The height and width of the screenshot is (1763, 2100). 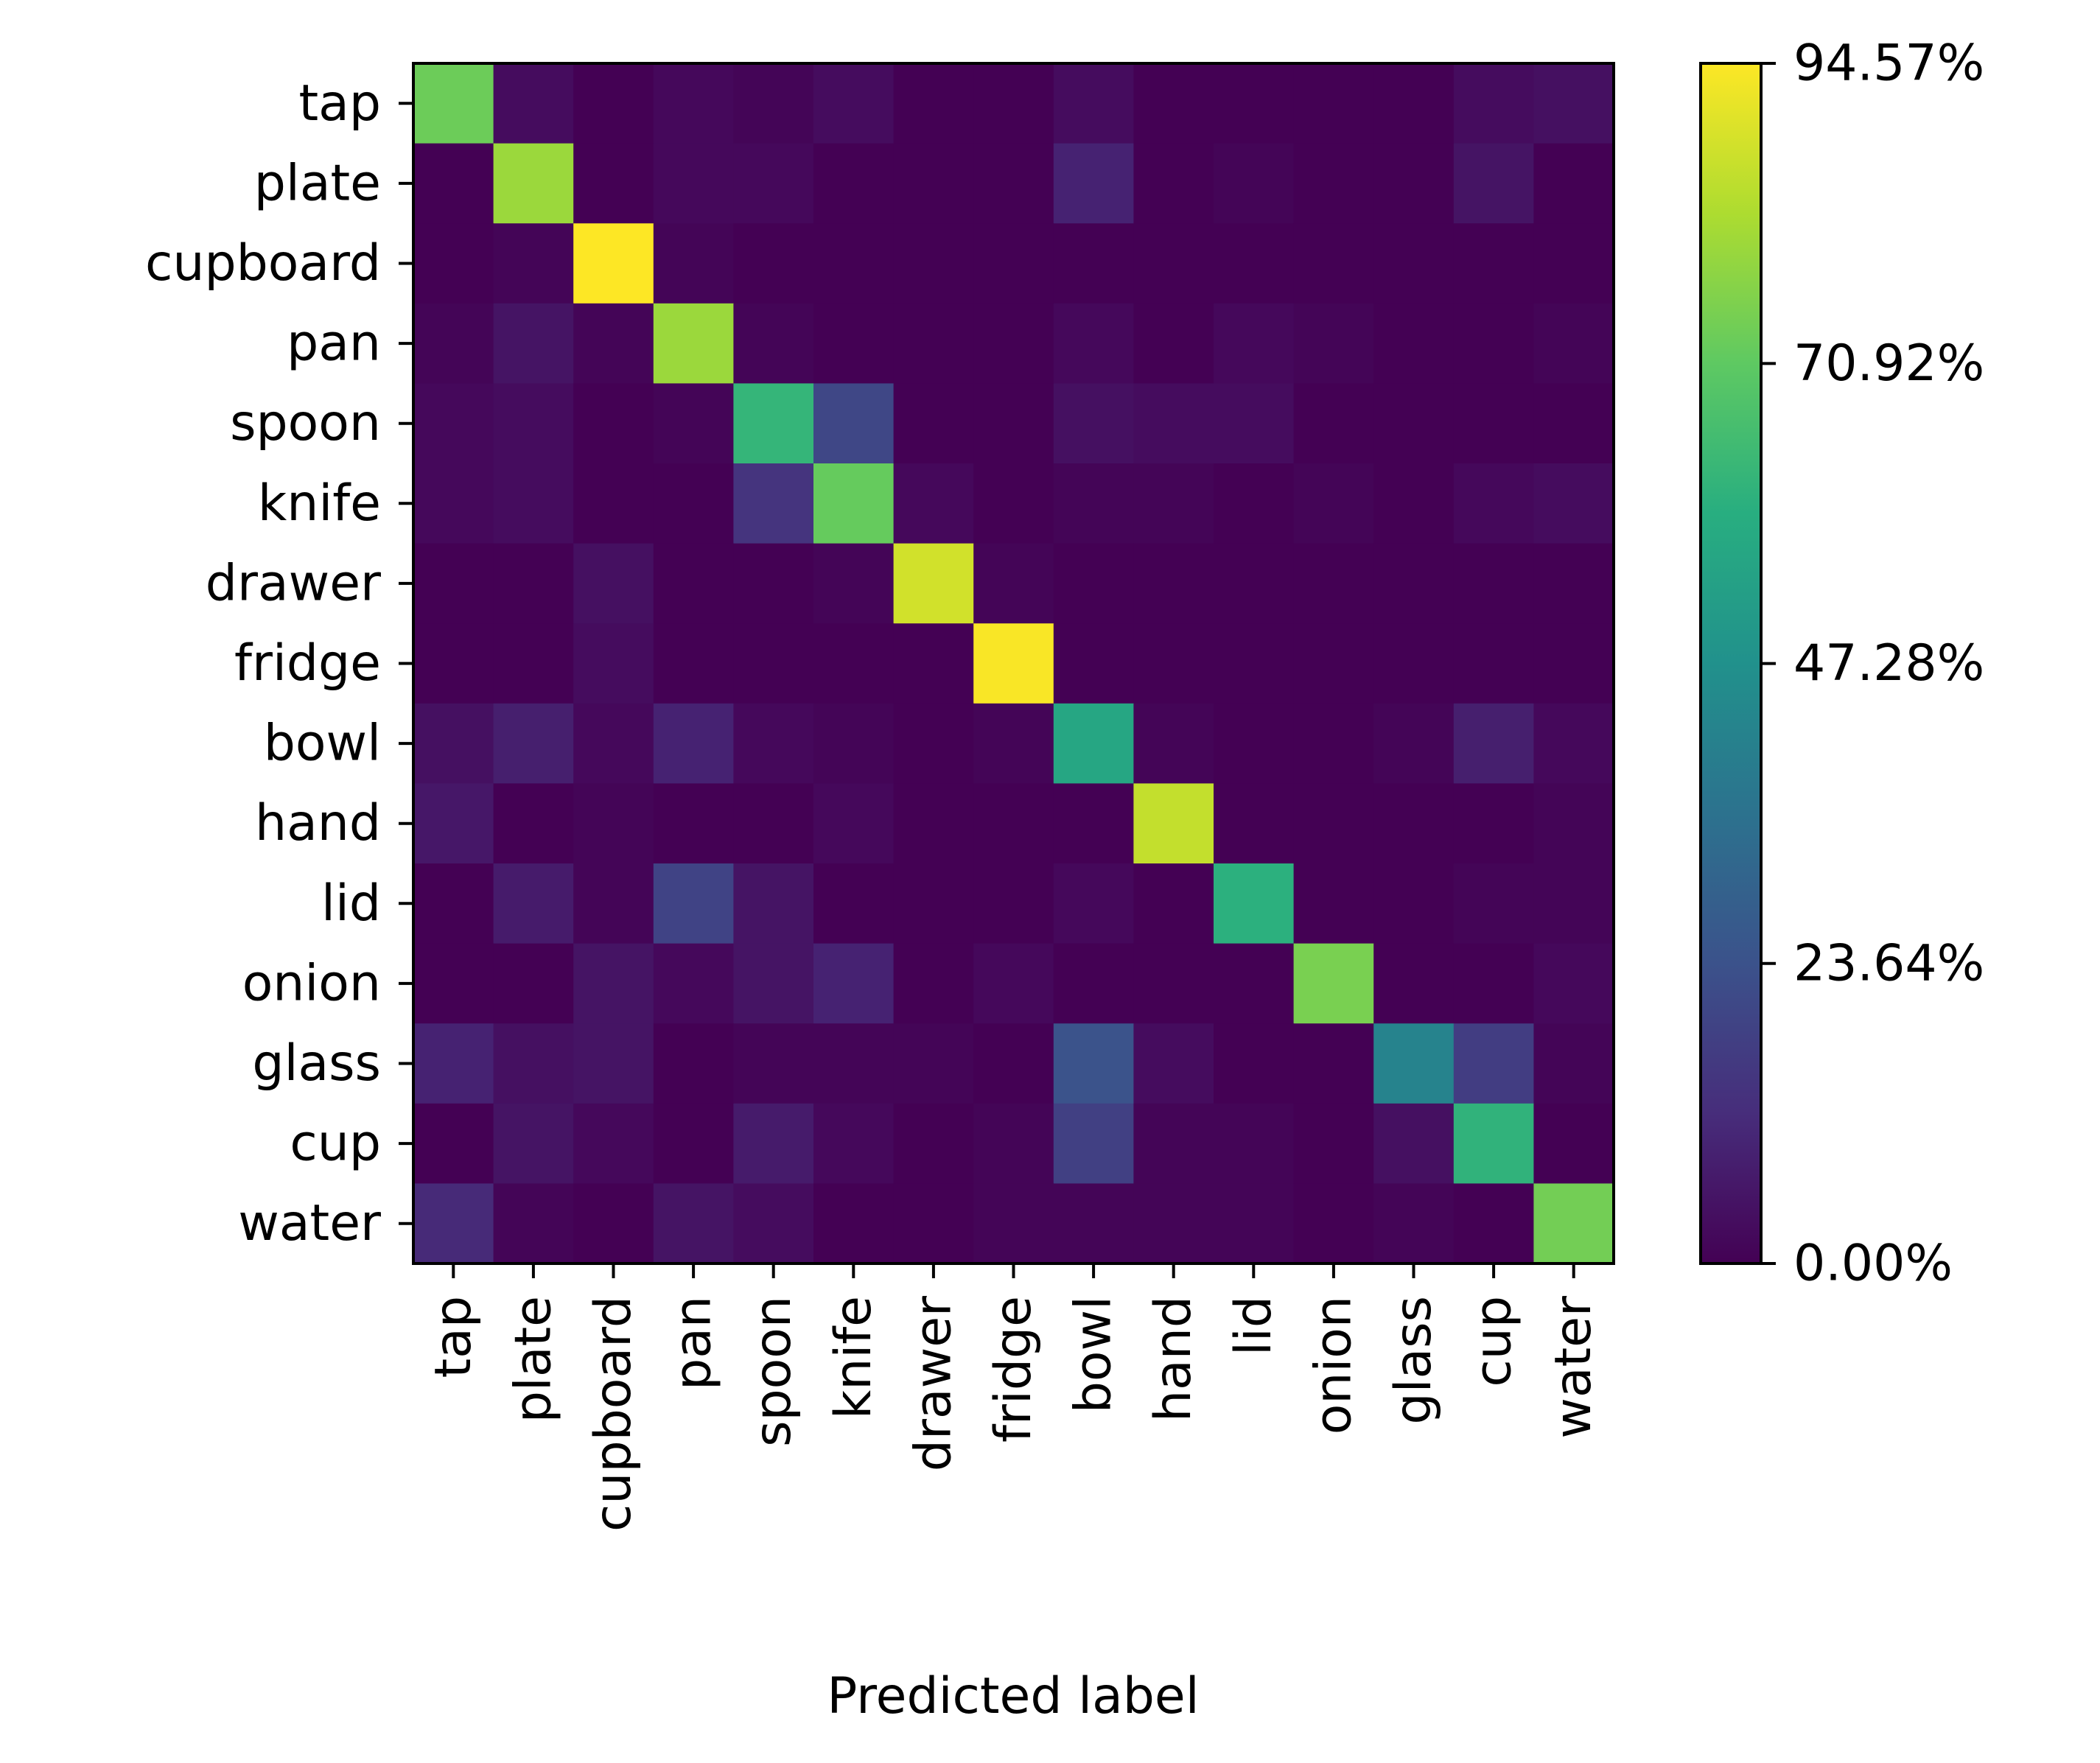 What do you see at coordinates (1873, 1264) in the screenshot?
I see `colorbar-tick-label: 0.00%` at bounding box center [1873, 1264].